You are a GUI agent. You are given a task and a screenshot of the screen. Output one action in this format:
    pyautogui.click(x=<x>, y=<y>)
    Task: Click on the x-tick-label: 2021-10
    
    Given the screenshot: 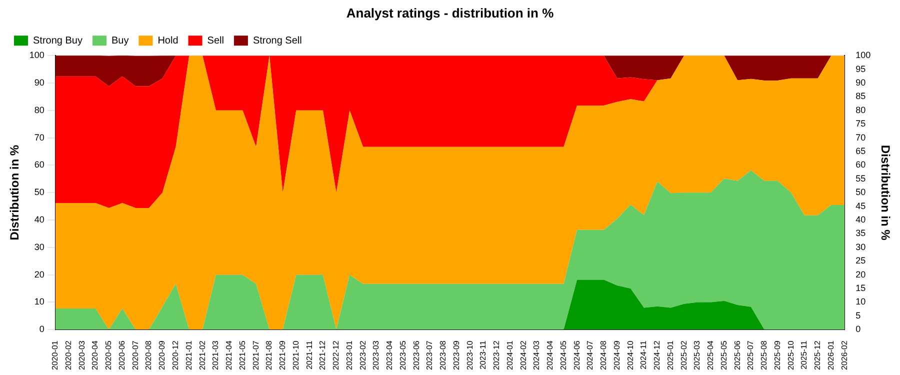 What is the action you would take?
    pyautogui.click(x=295, y=355)
    